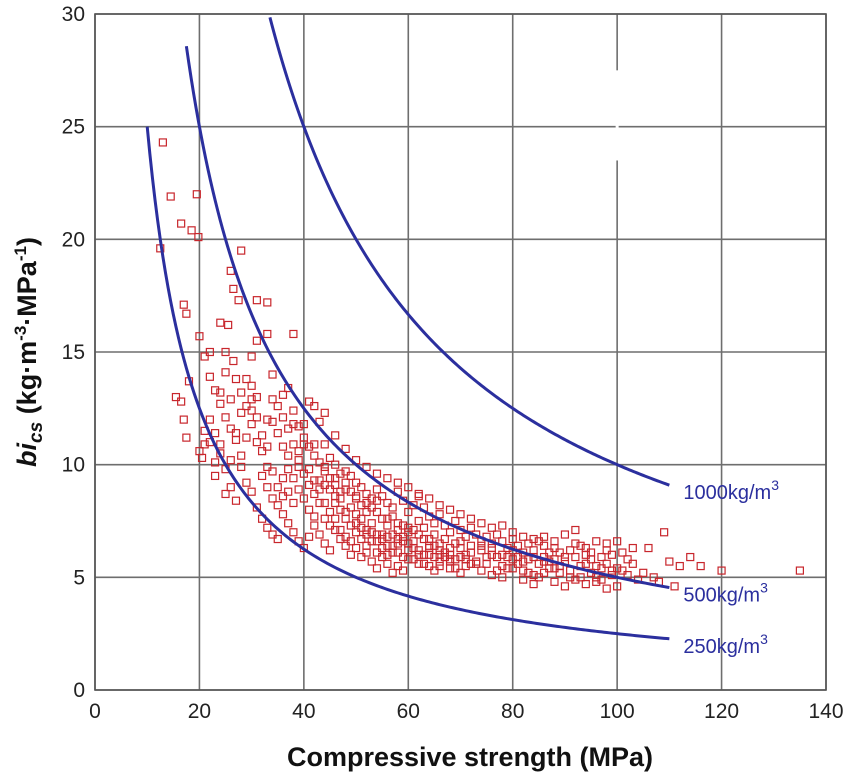  Describe the element at coordinates (79, 577) in the screenshot. I see `y-tick-label: 5` at that location.